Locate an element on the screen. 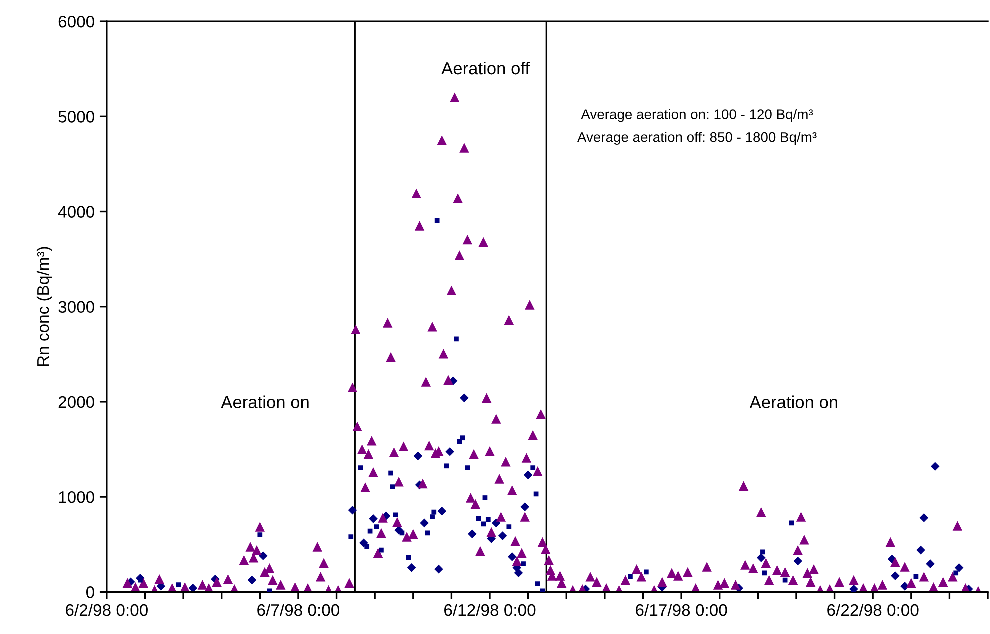 This screenshot has height=634, width=990. x-tick-label: 6/7/98 0:00 is located at coordinates (299, 610).